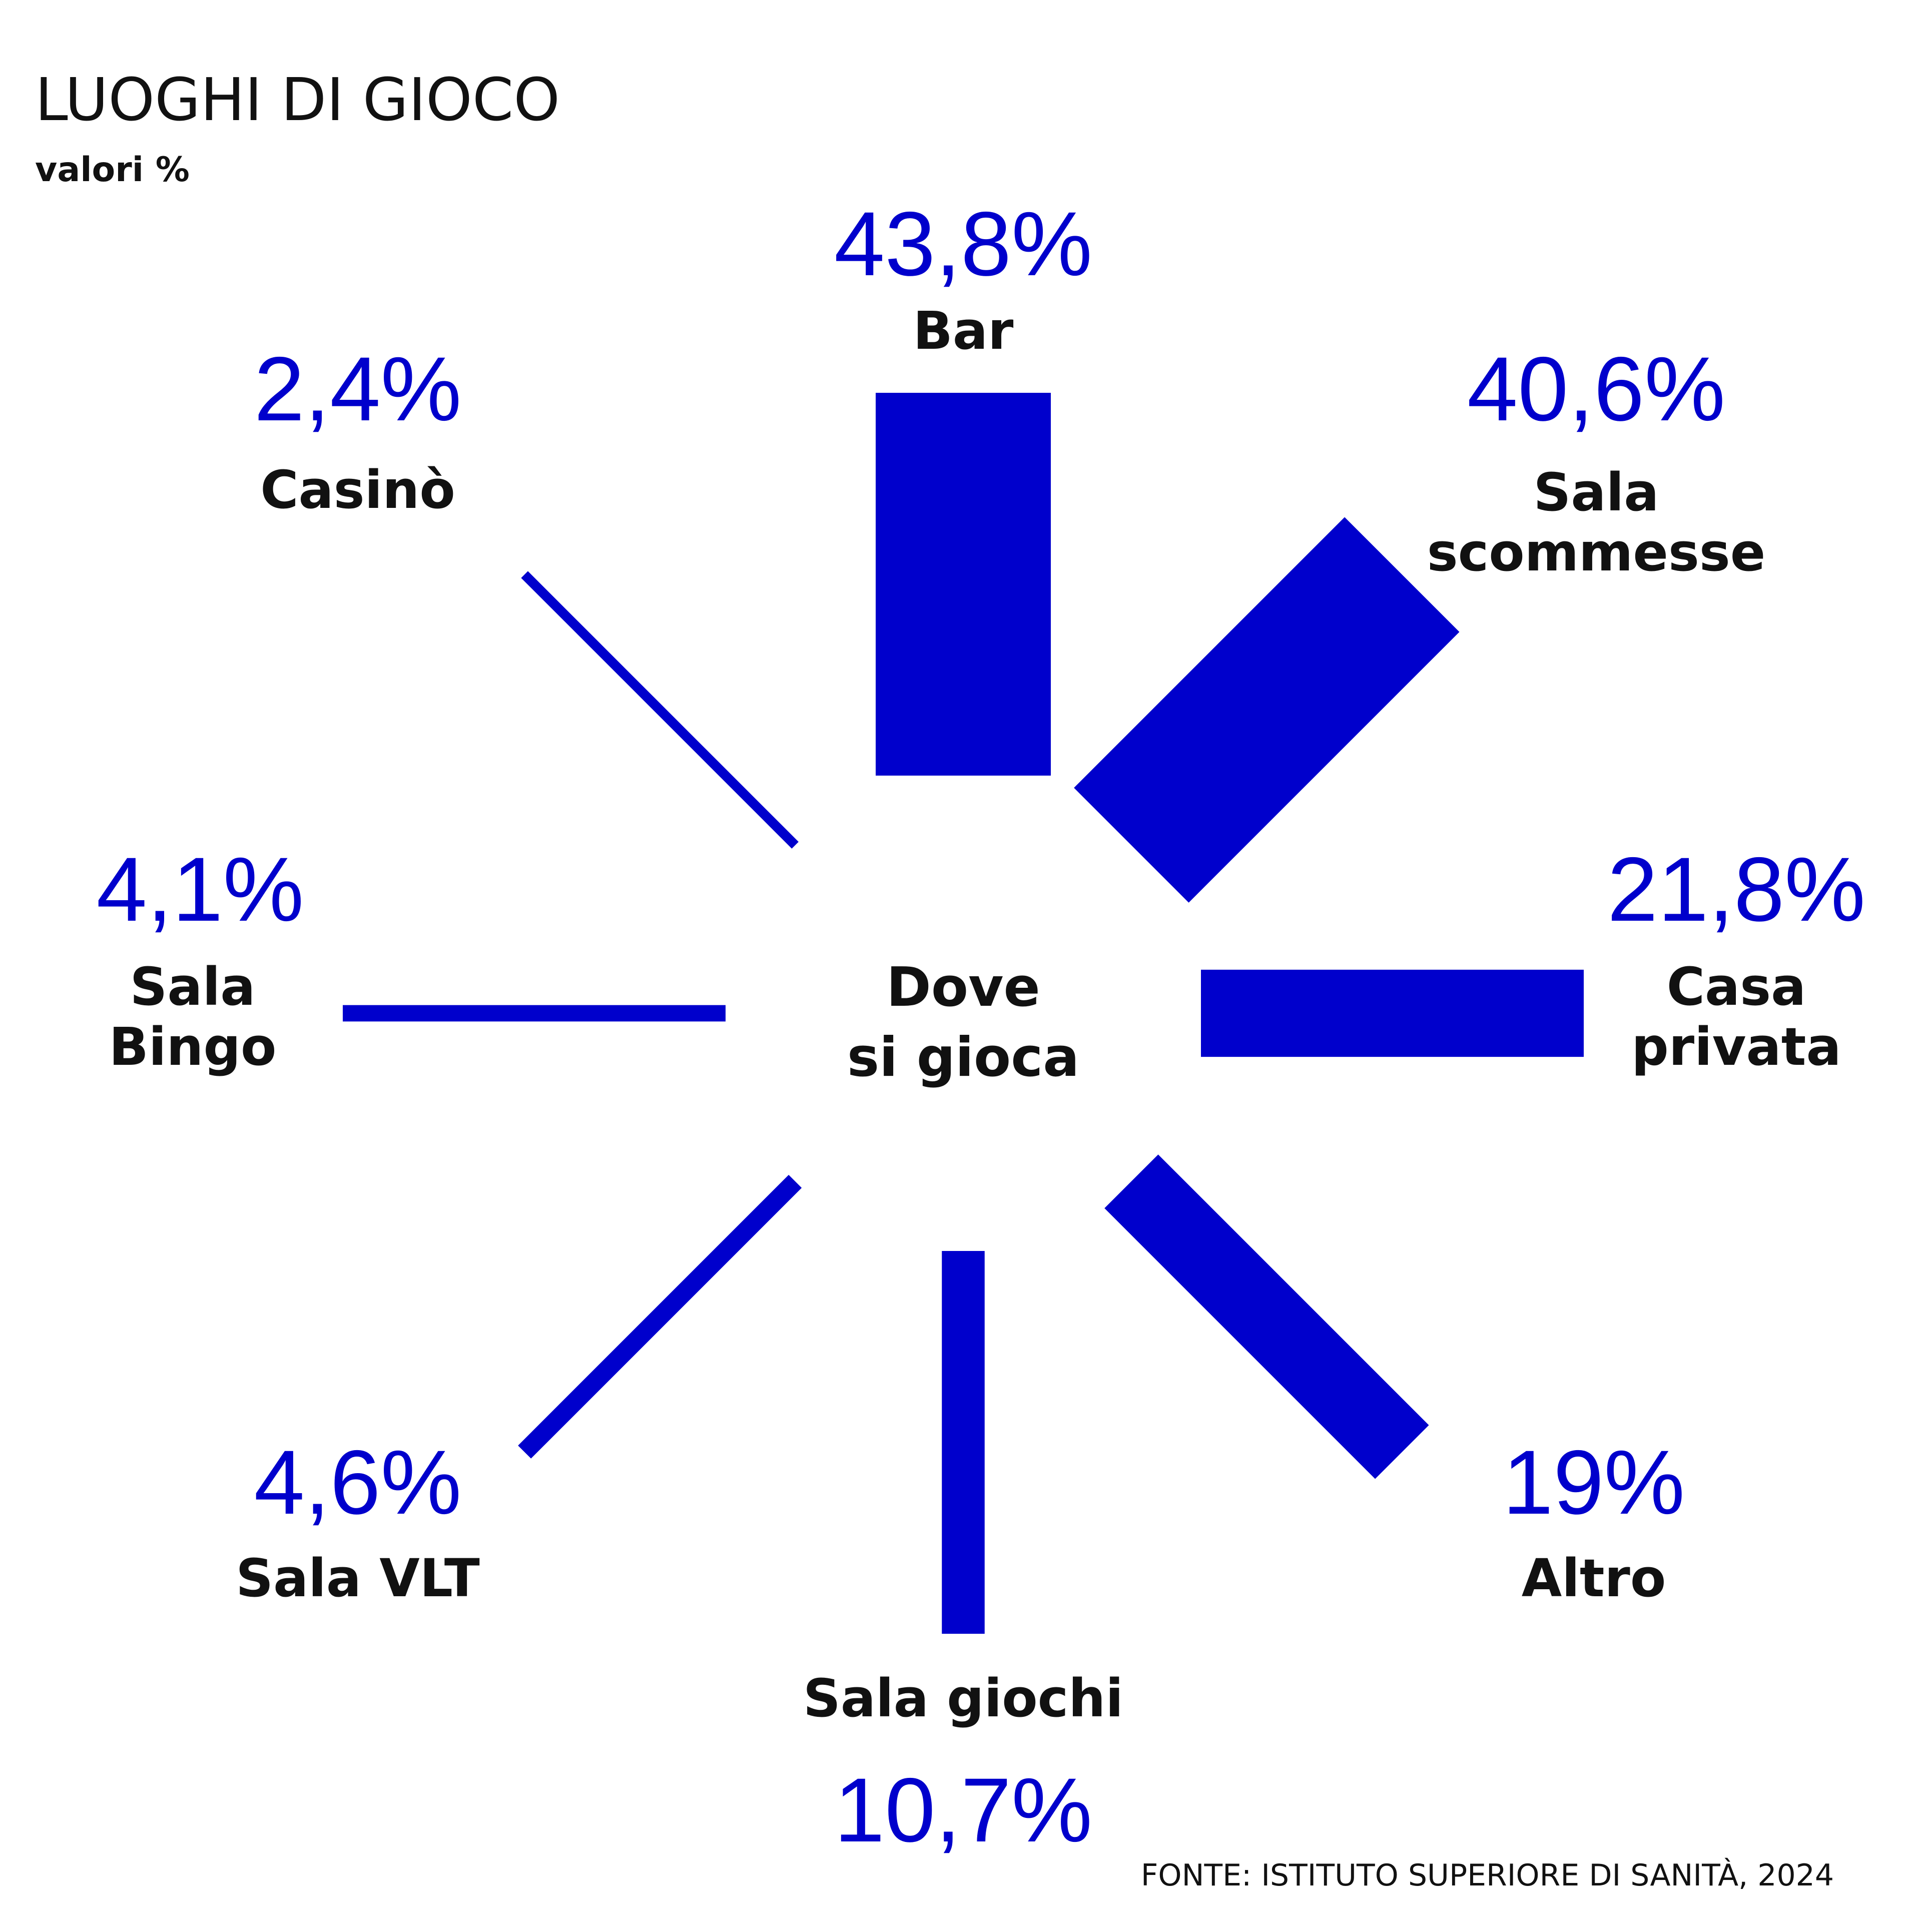 The height and width of the screenshot is (1932, 1922). Describe the element at coordinates (1596, 389) in the screenshot. I see `value-label-sala-scommesse: 40,6%` at that location.